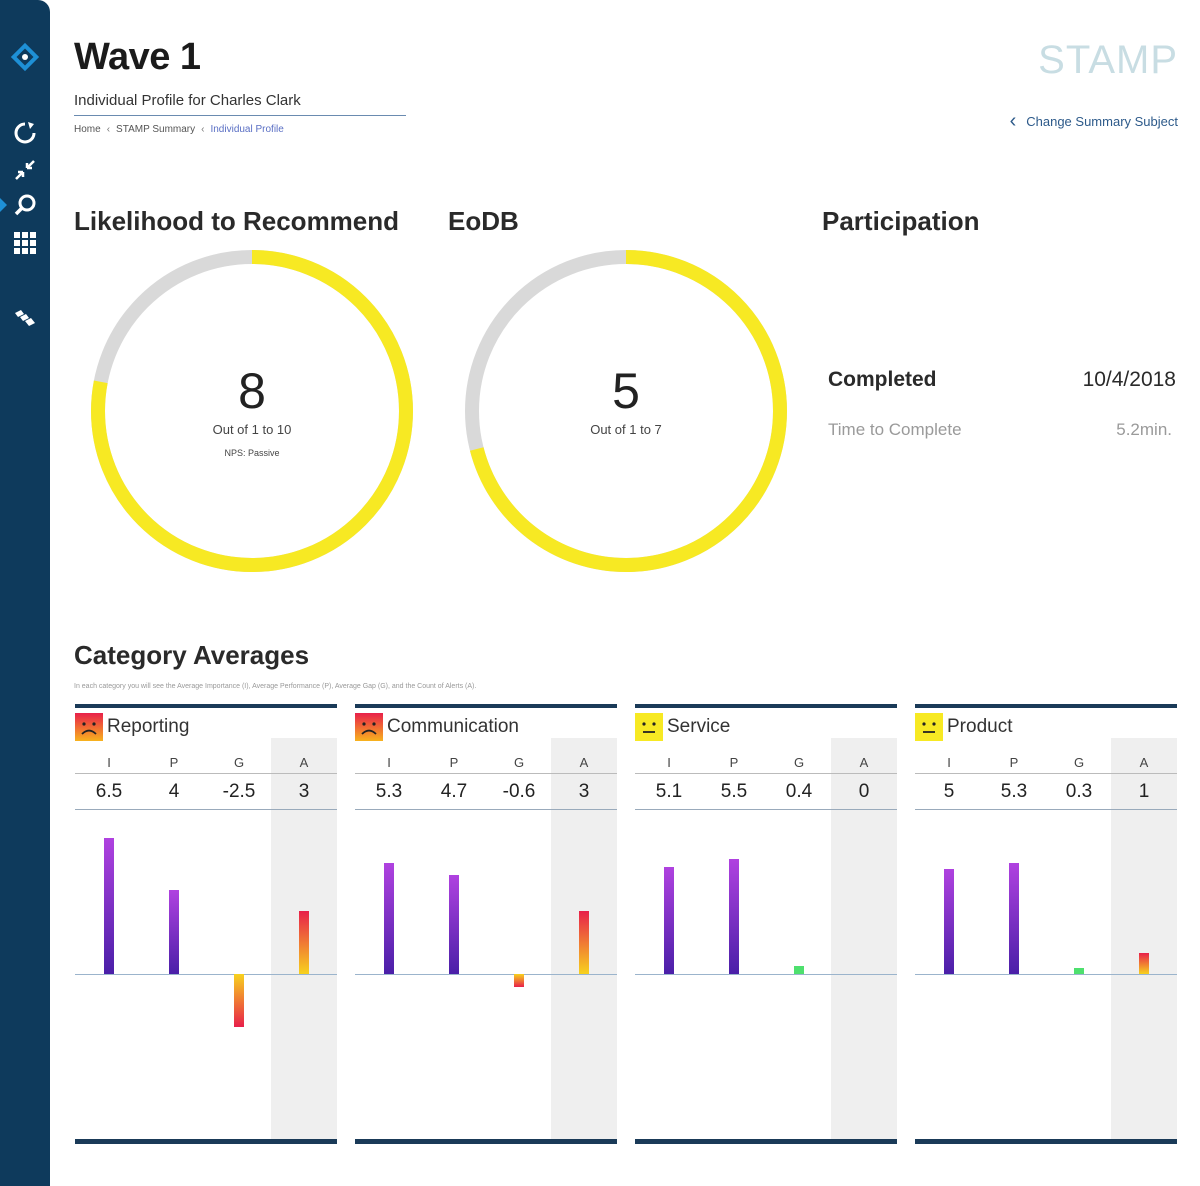 The width and height of the screenshot is (1200, 1186). I want to click on brand-logo: STAMP, so click(1108, 60).